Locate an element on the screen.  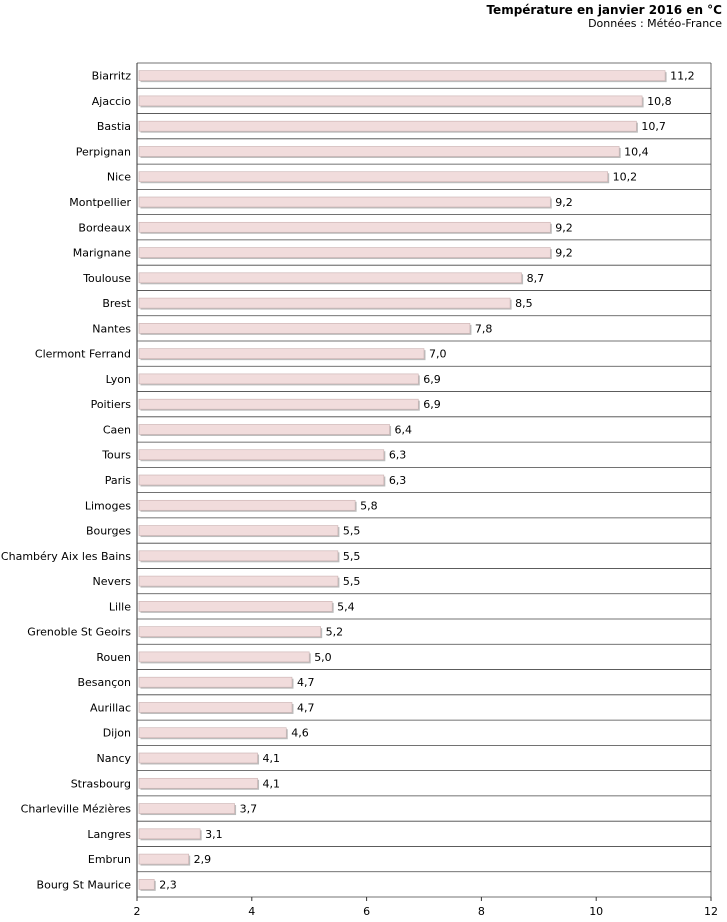
category-label: Perpignan is located at coordinates (103, 151).